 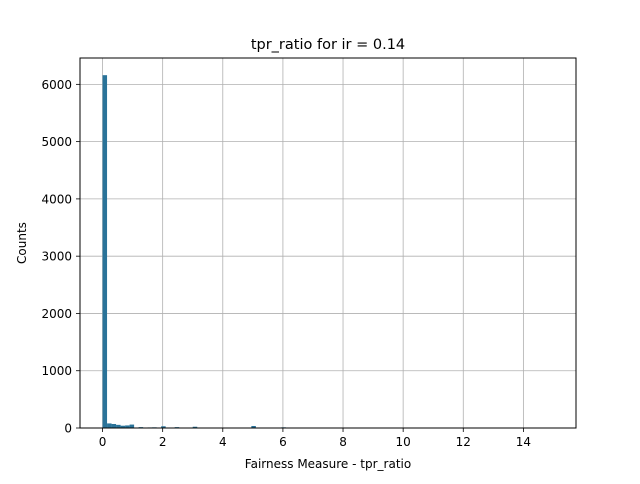 I want to click on y-tick-label: 6000, so click(x=56, y=85).